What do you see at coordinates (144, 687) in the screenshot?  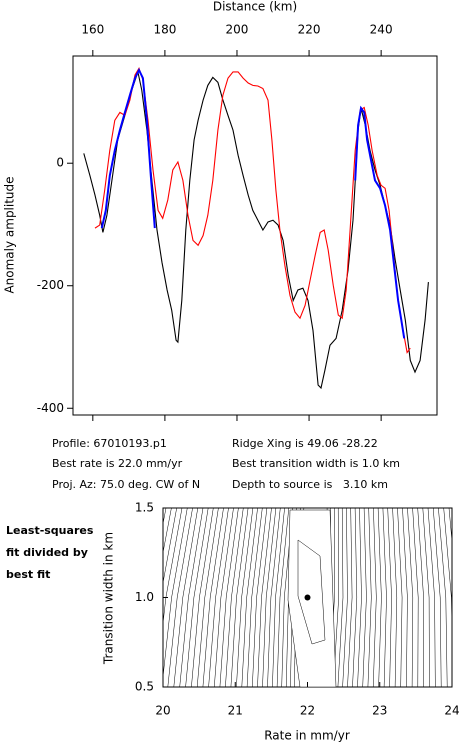 I see `y-tick-label: 0.5` at bounding box center [144, 687].